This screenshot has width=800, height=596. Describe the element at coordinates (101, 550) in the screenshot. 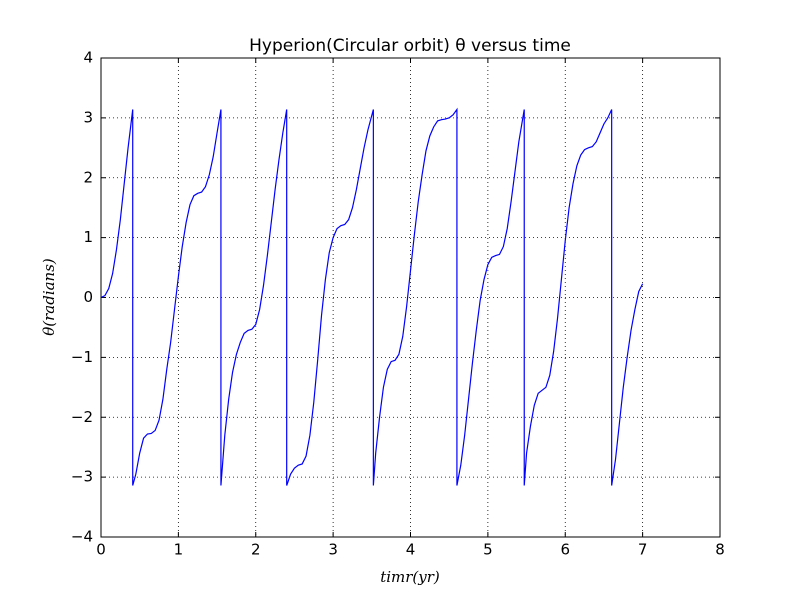

I see `x-tick-label: 0` at that location.